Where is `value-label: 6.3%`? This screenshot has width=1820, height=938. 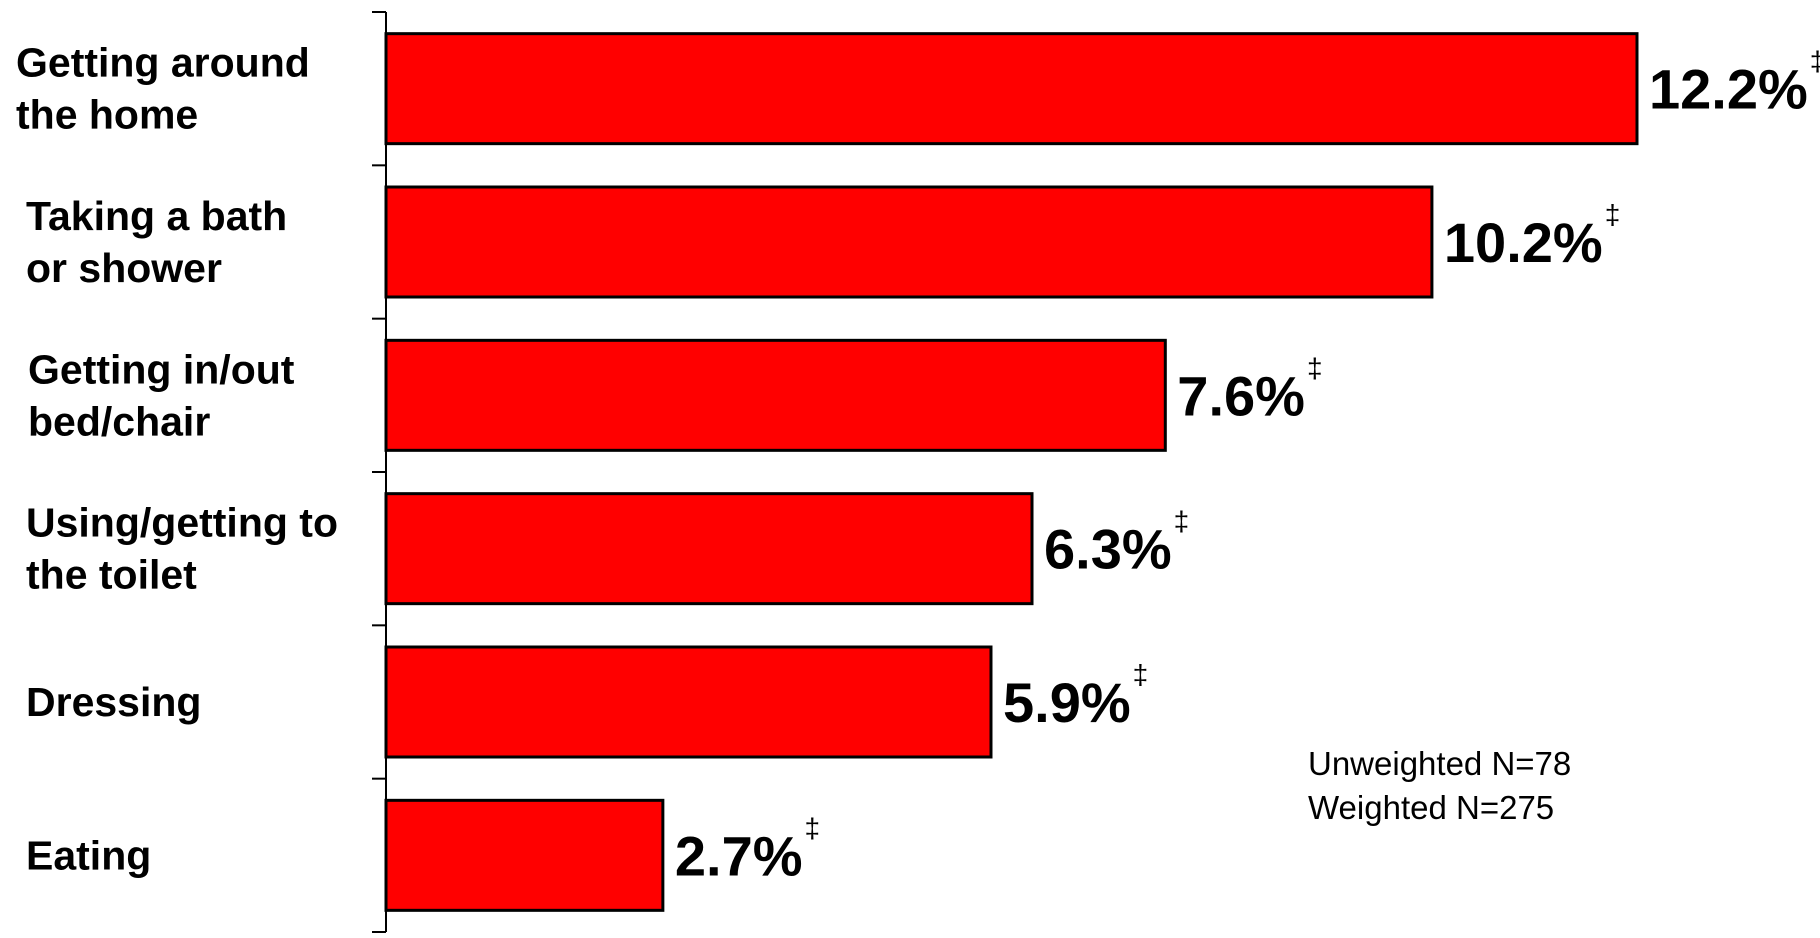 value-label: 6.3% is located at coordinates (1108, 549).